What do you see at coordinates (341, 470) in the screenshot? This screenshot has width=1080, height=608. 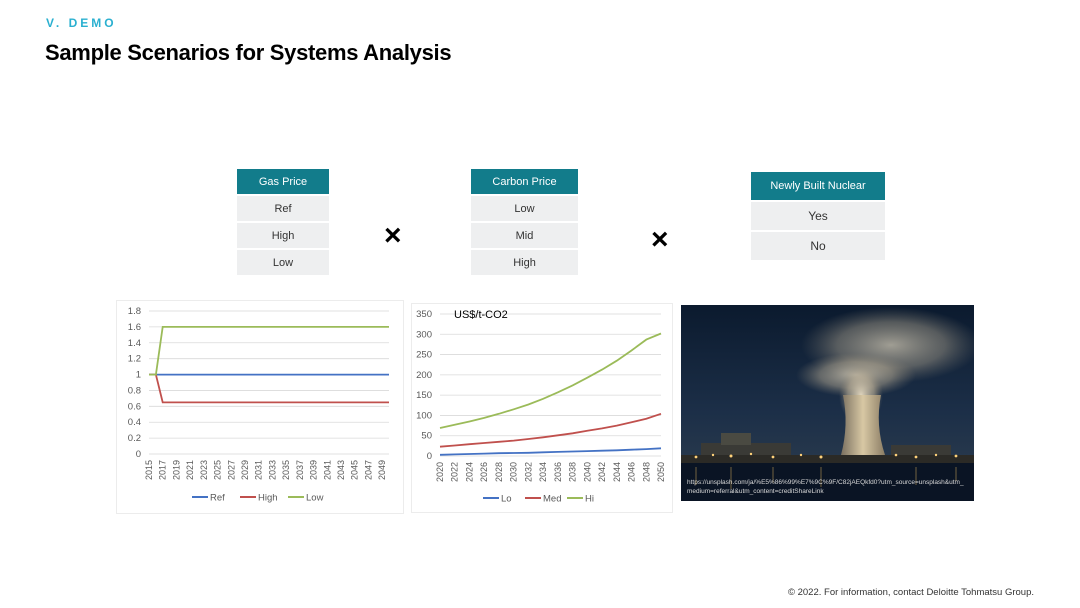 I see `x-tick-label: 2043` at bounding box center [341, 470].